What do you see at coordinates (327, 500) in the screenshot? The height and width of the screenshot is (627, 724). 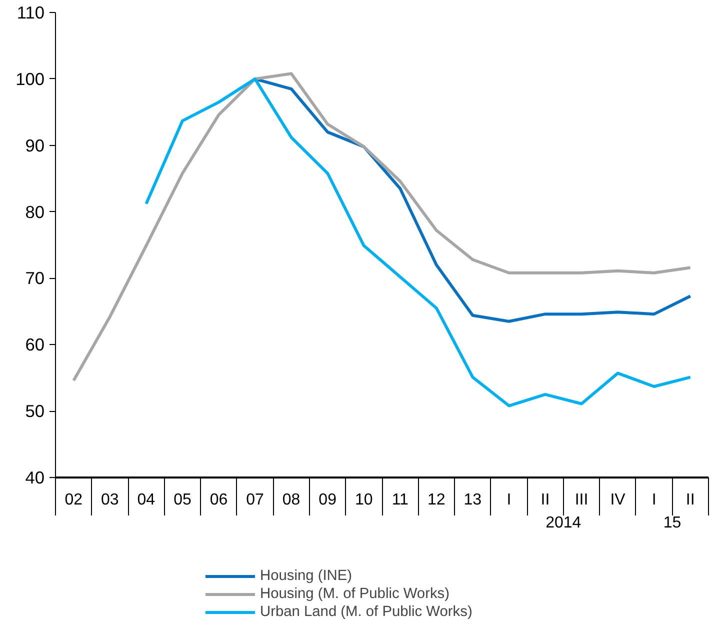 I see `x-tick-label: 09` at bounding box center [327, 500].